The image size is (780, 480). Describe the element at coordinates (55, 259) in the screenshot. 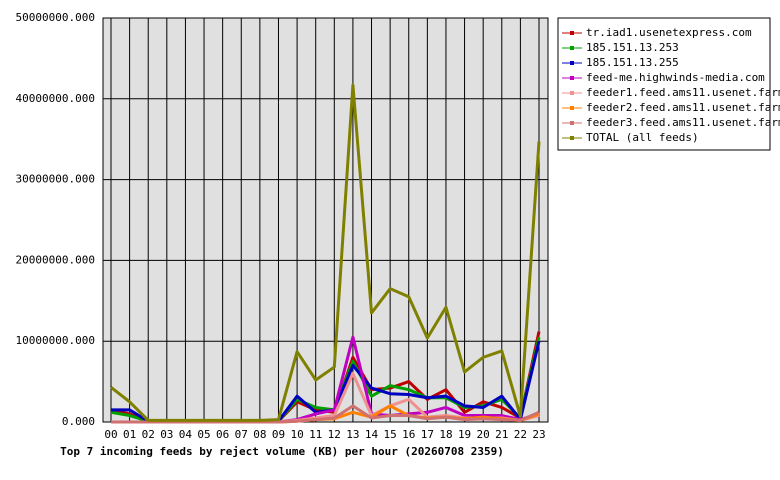

I see `y-tick-label: 20000000.000` at that location.